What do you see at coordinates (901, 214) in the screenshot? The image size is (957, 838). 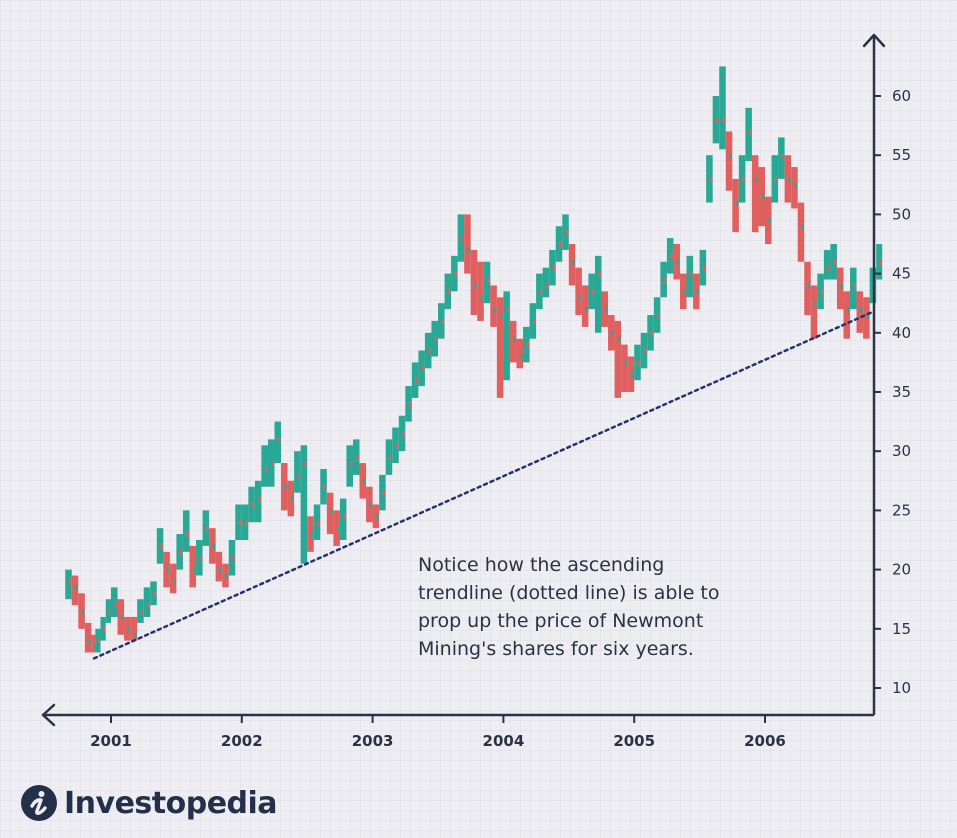 I see `y-tick-label: 50` at bounding box center [901, 214].